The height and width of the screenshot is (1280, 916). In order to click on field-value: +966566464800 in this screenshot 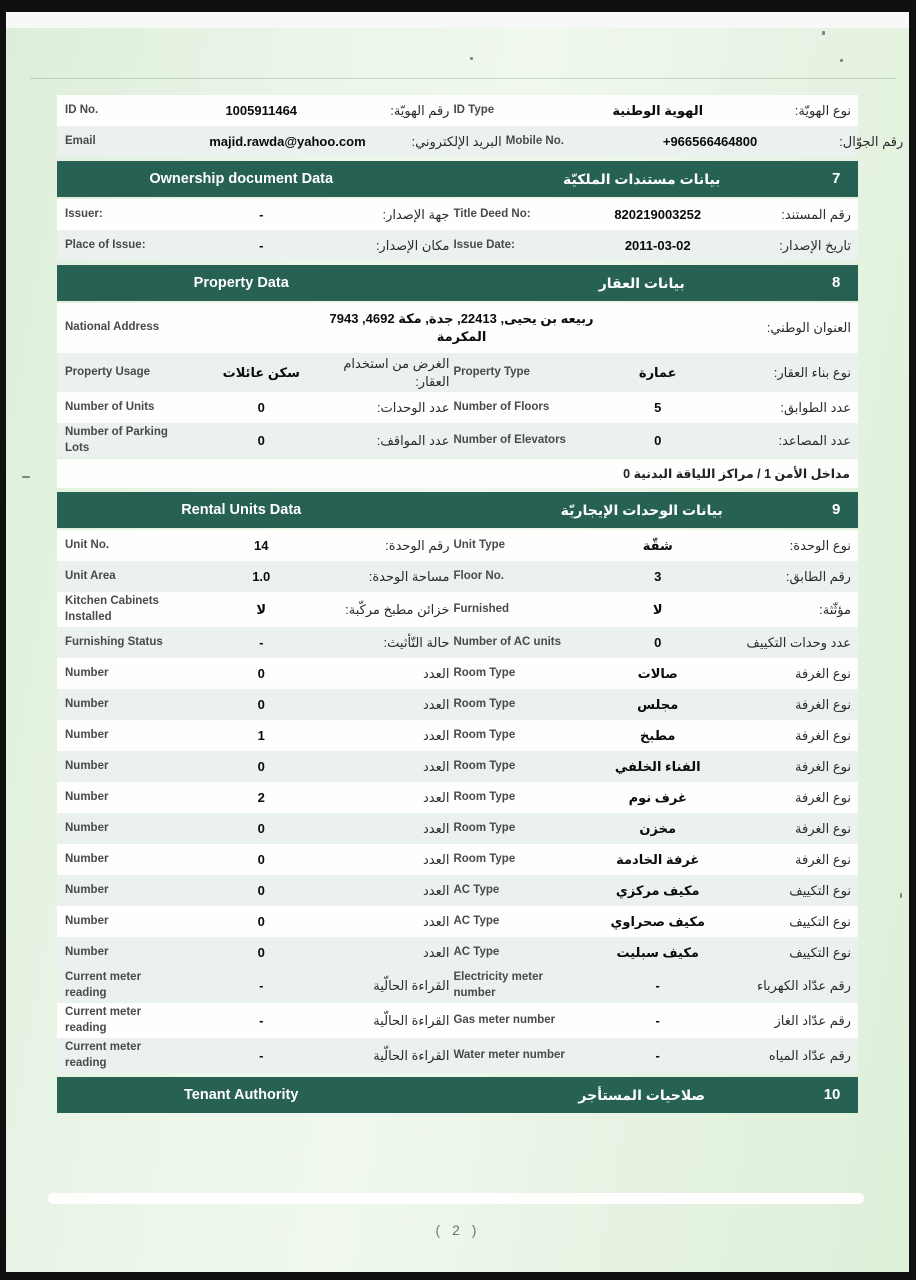, I will do `click(710, 141)`.